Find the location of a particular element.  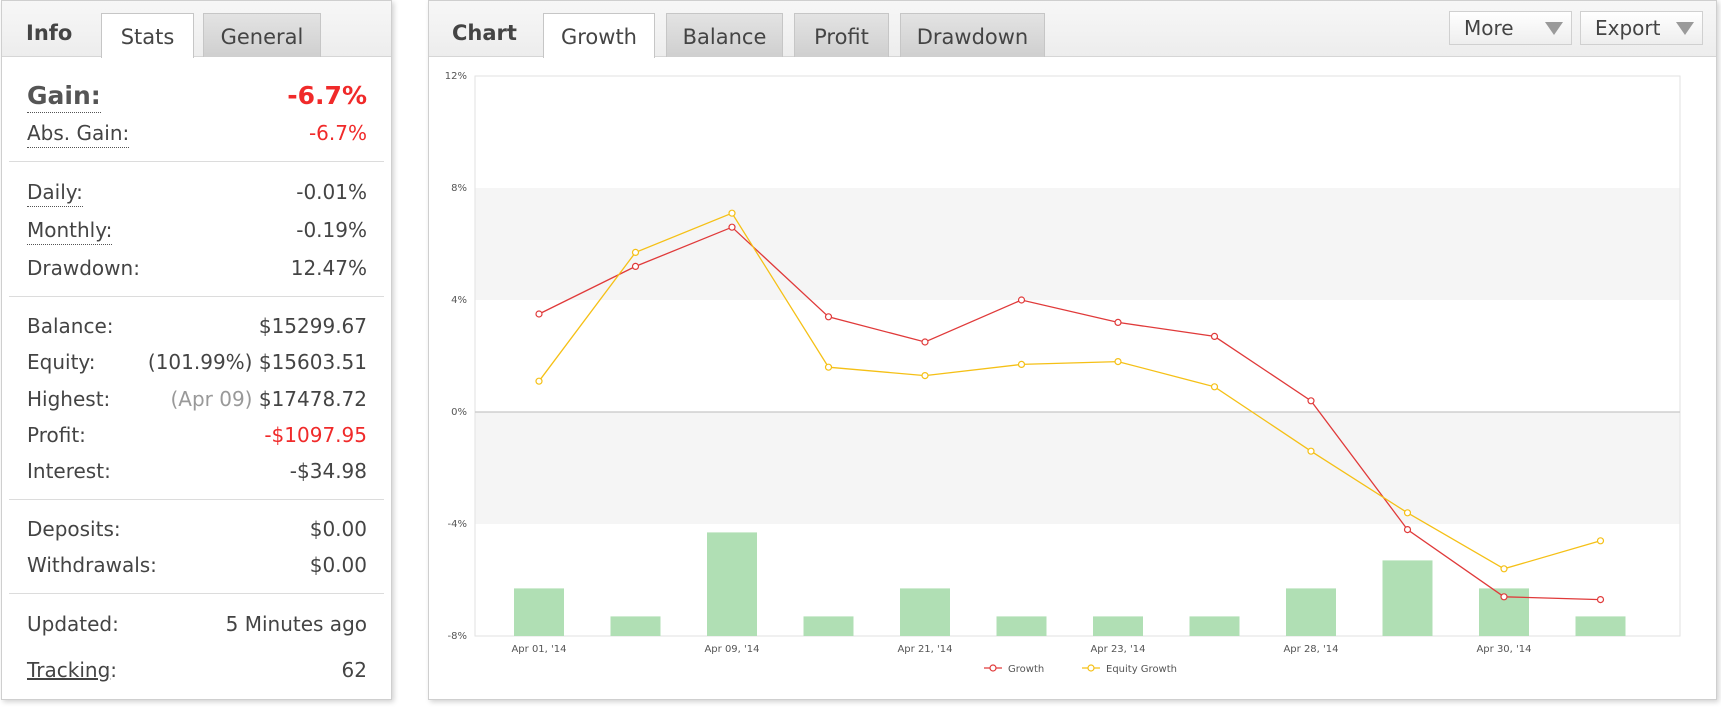

profit-row: Profit: -$1097.95 is located at coordinates (197, 438).